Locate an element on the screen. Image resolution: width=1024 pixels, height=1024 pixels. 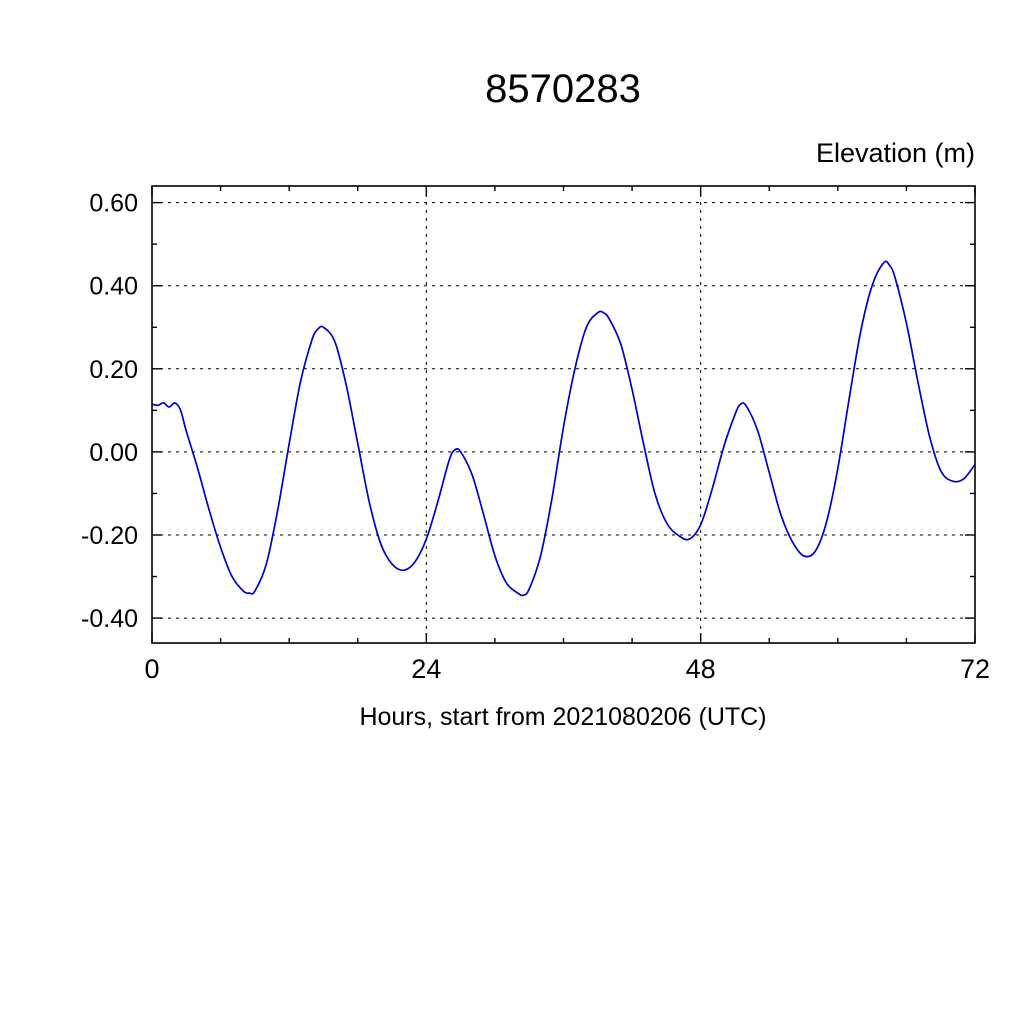
chart-title: 8570283 is located at coordinates (563, 89).